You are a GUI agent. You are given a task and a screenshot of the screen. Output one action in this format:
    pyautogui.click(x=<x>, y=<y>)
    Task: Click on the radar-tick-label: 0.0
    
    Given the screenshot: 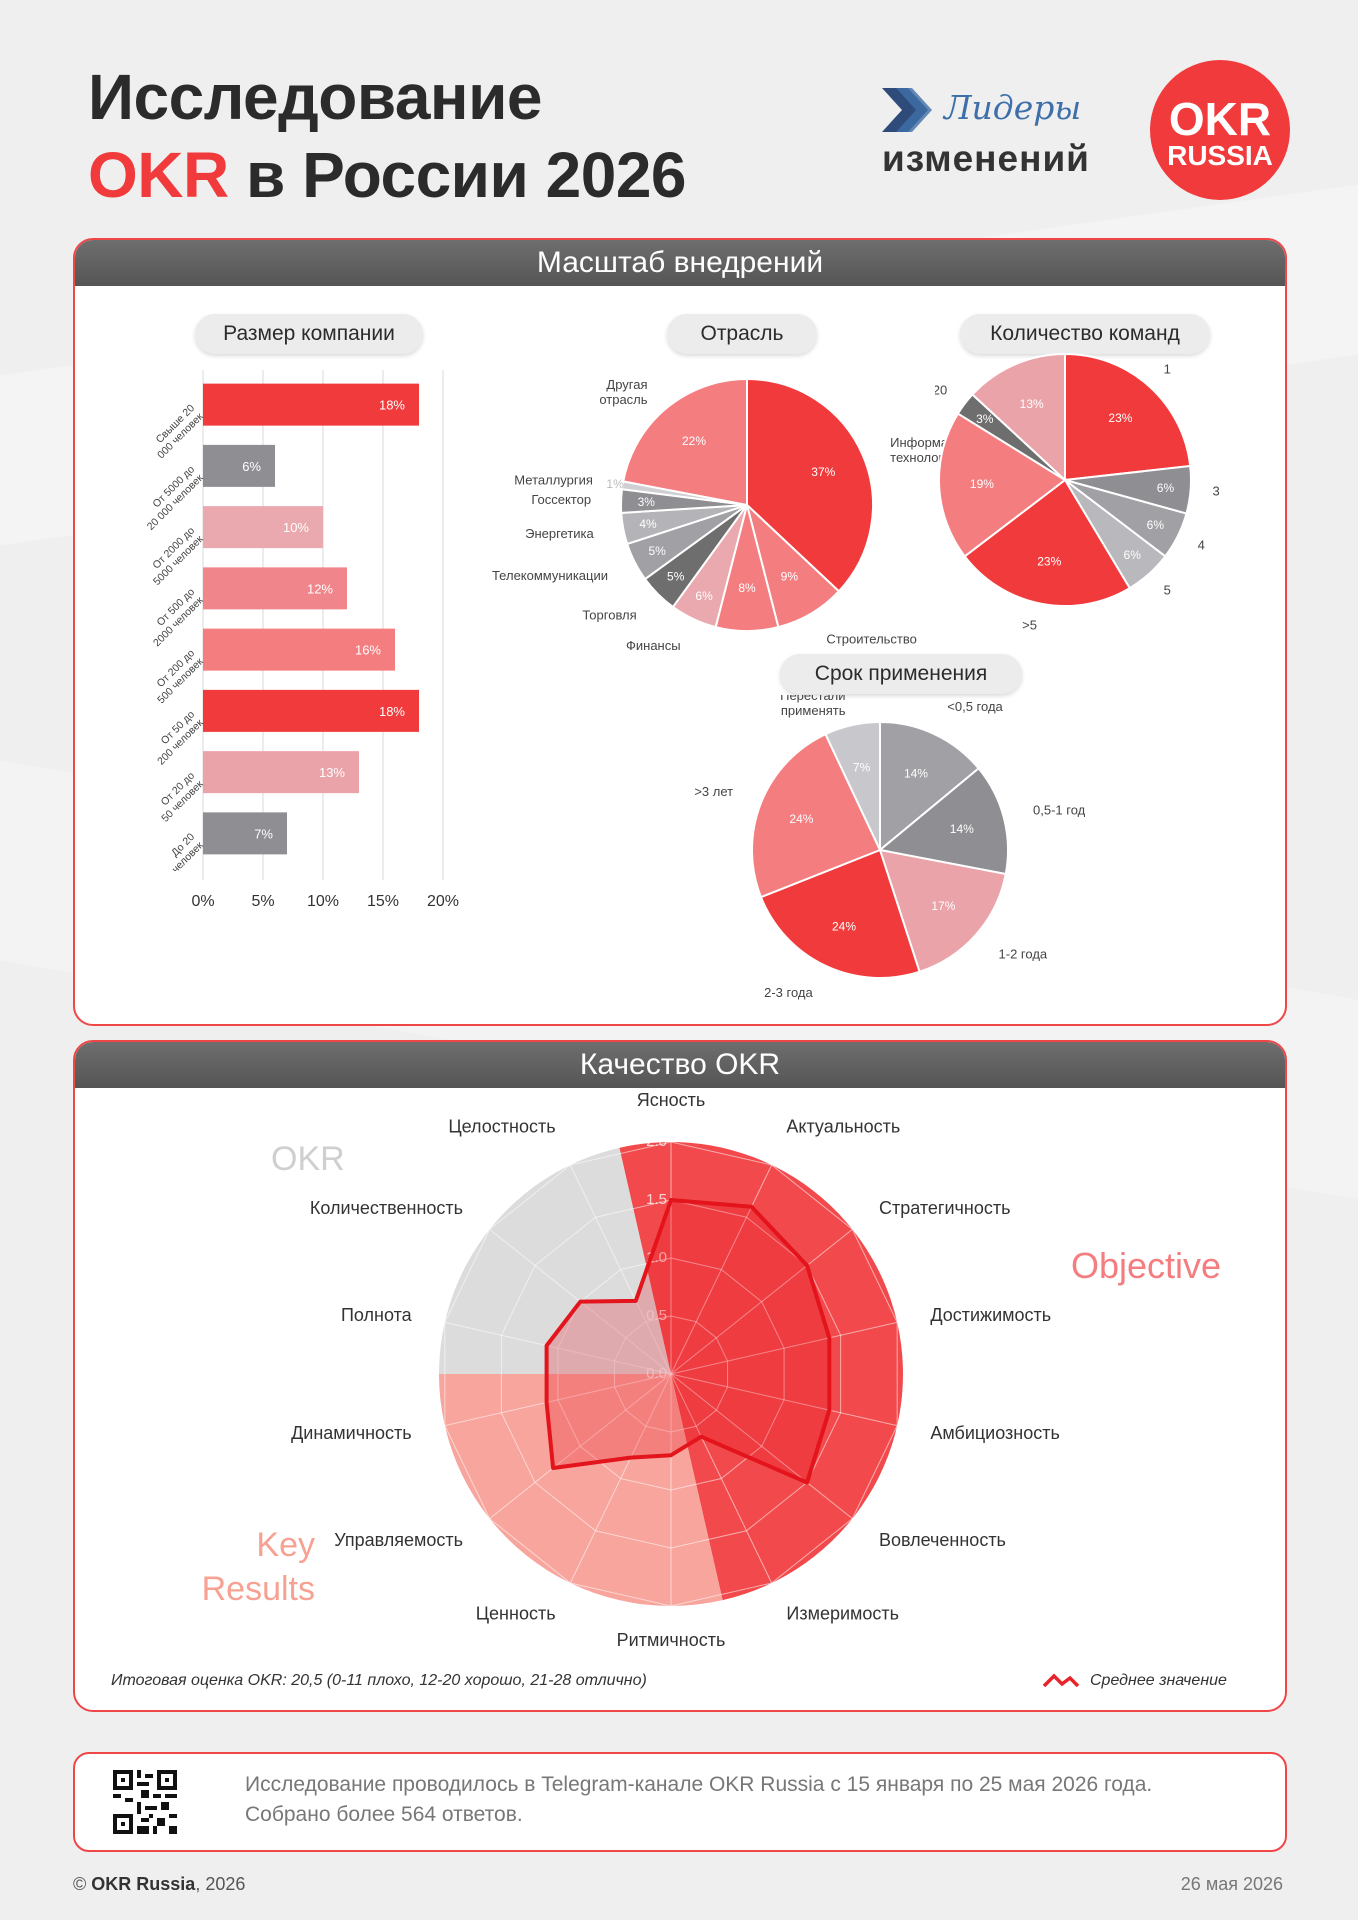 What is the action you would take?
    pyautogui.click(x=656, y=1373)
    